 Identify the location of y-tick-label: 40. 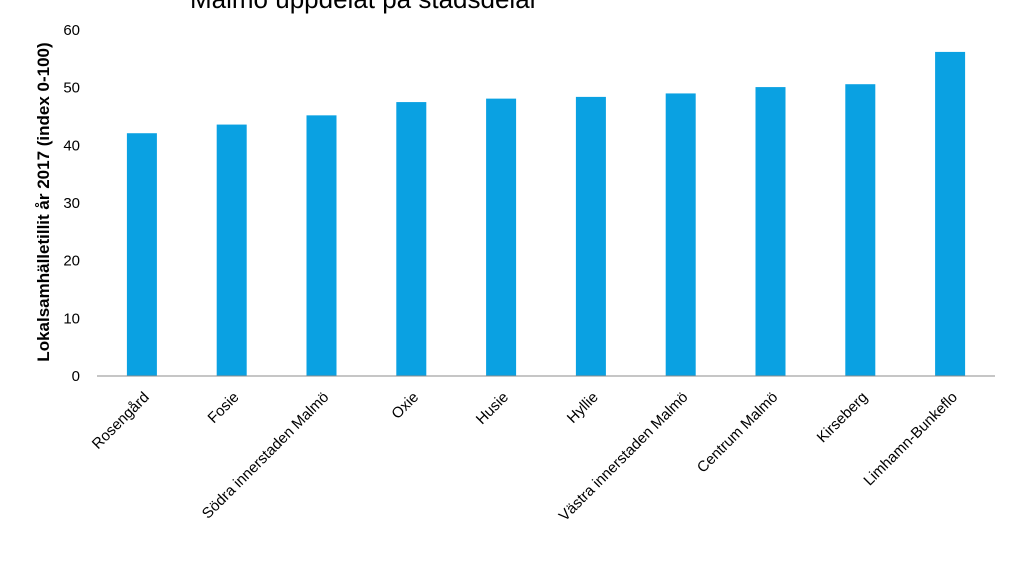
(71, 145).